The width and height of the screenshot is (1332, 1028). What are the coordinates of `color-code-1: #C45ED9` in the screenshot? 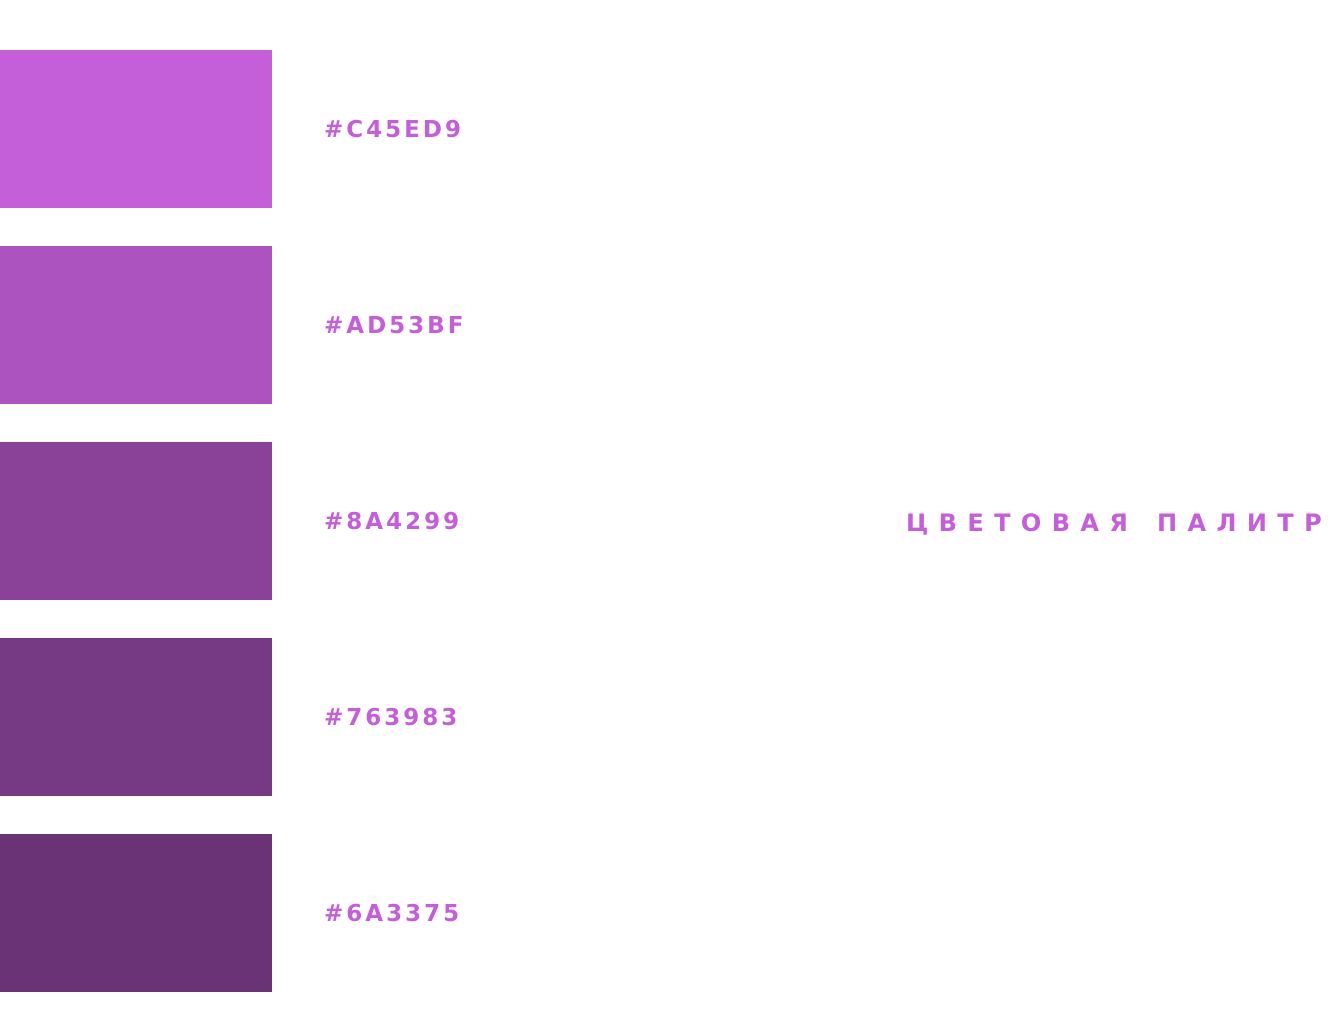 It's located at (394, 130).